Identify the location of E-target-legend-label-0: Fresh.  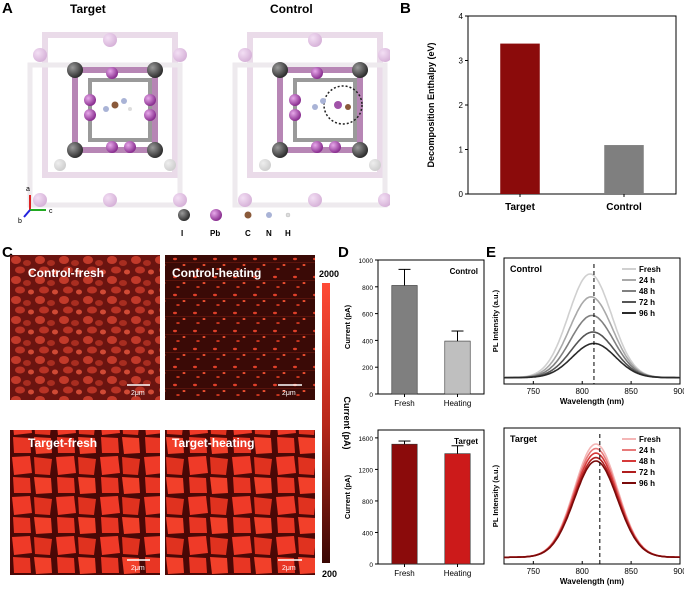
(650, 439).